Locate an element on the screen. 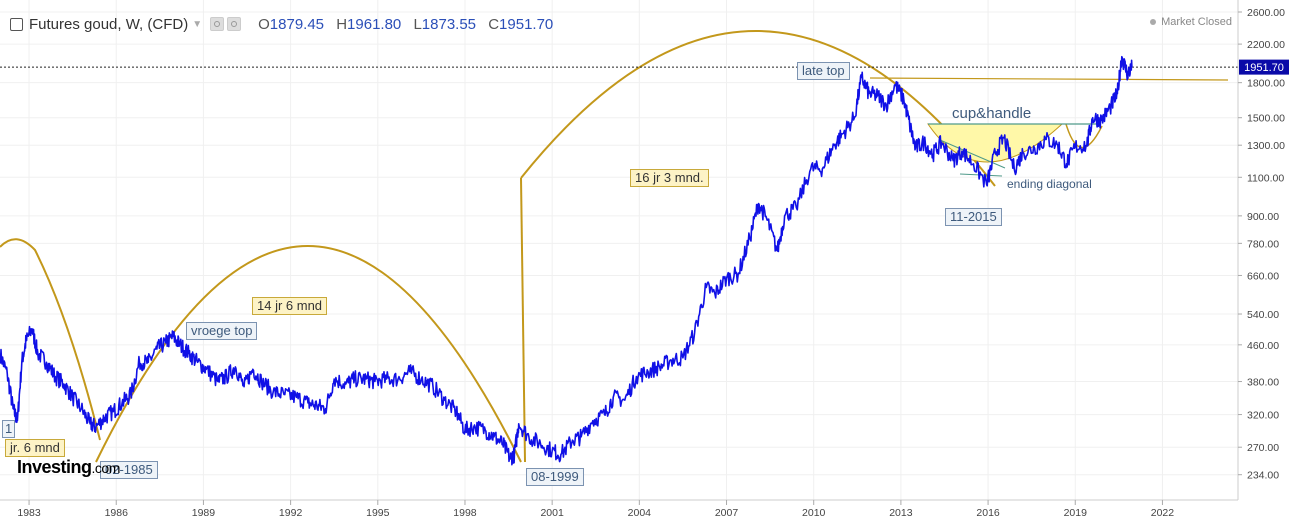 This screenshot has height=524, width=1294. y-tick-label: 900.00 is located at coordinates (1263, 217).